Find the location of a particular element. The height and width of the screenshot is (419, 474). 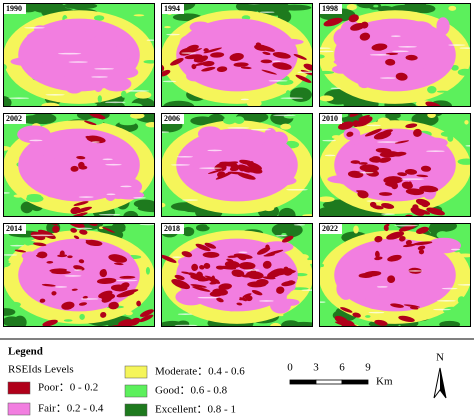

legend-swatch is located at coordinates (136, 372).